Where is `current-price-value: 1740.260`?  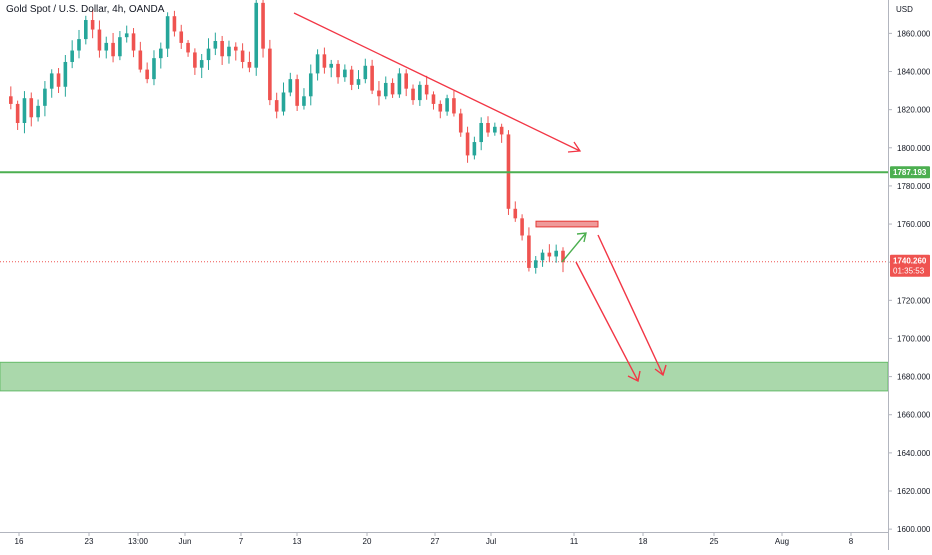
current-price-value: 1740.260 is located at coordinates (910, 261).